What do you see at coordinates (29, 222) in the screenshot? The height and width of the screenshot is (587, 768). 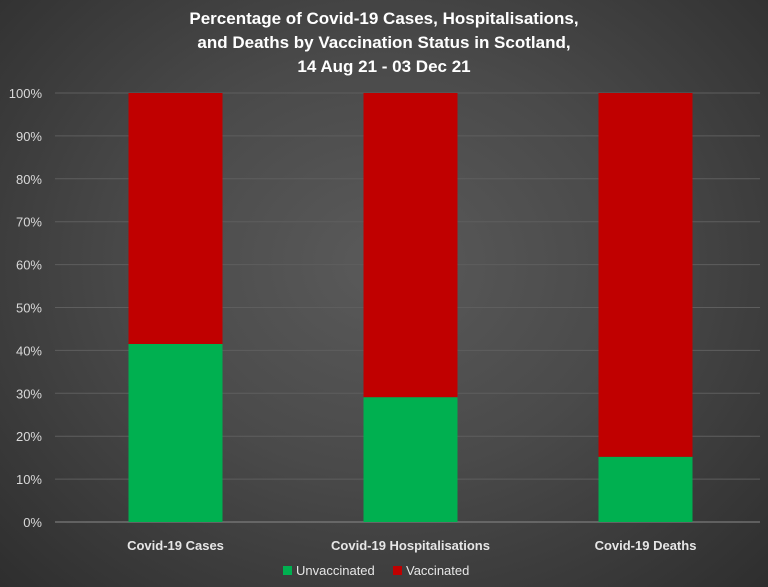 I see `y-tick-label: 70%` at bounding box center [29, 222].